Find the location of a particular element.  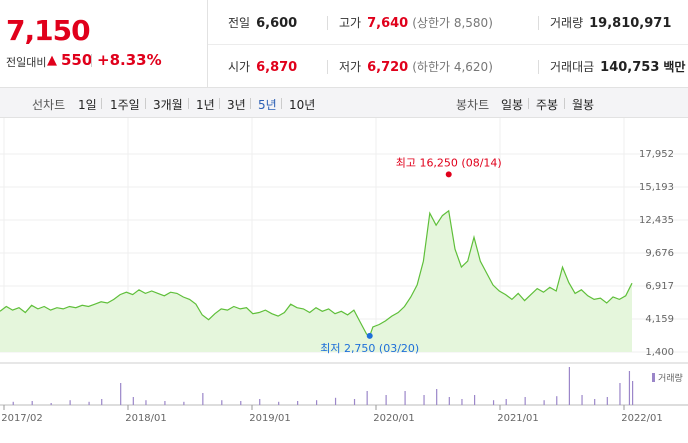

open-price: 시가 6,870 is located at coordinates (262, 66).